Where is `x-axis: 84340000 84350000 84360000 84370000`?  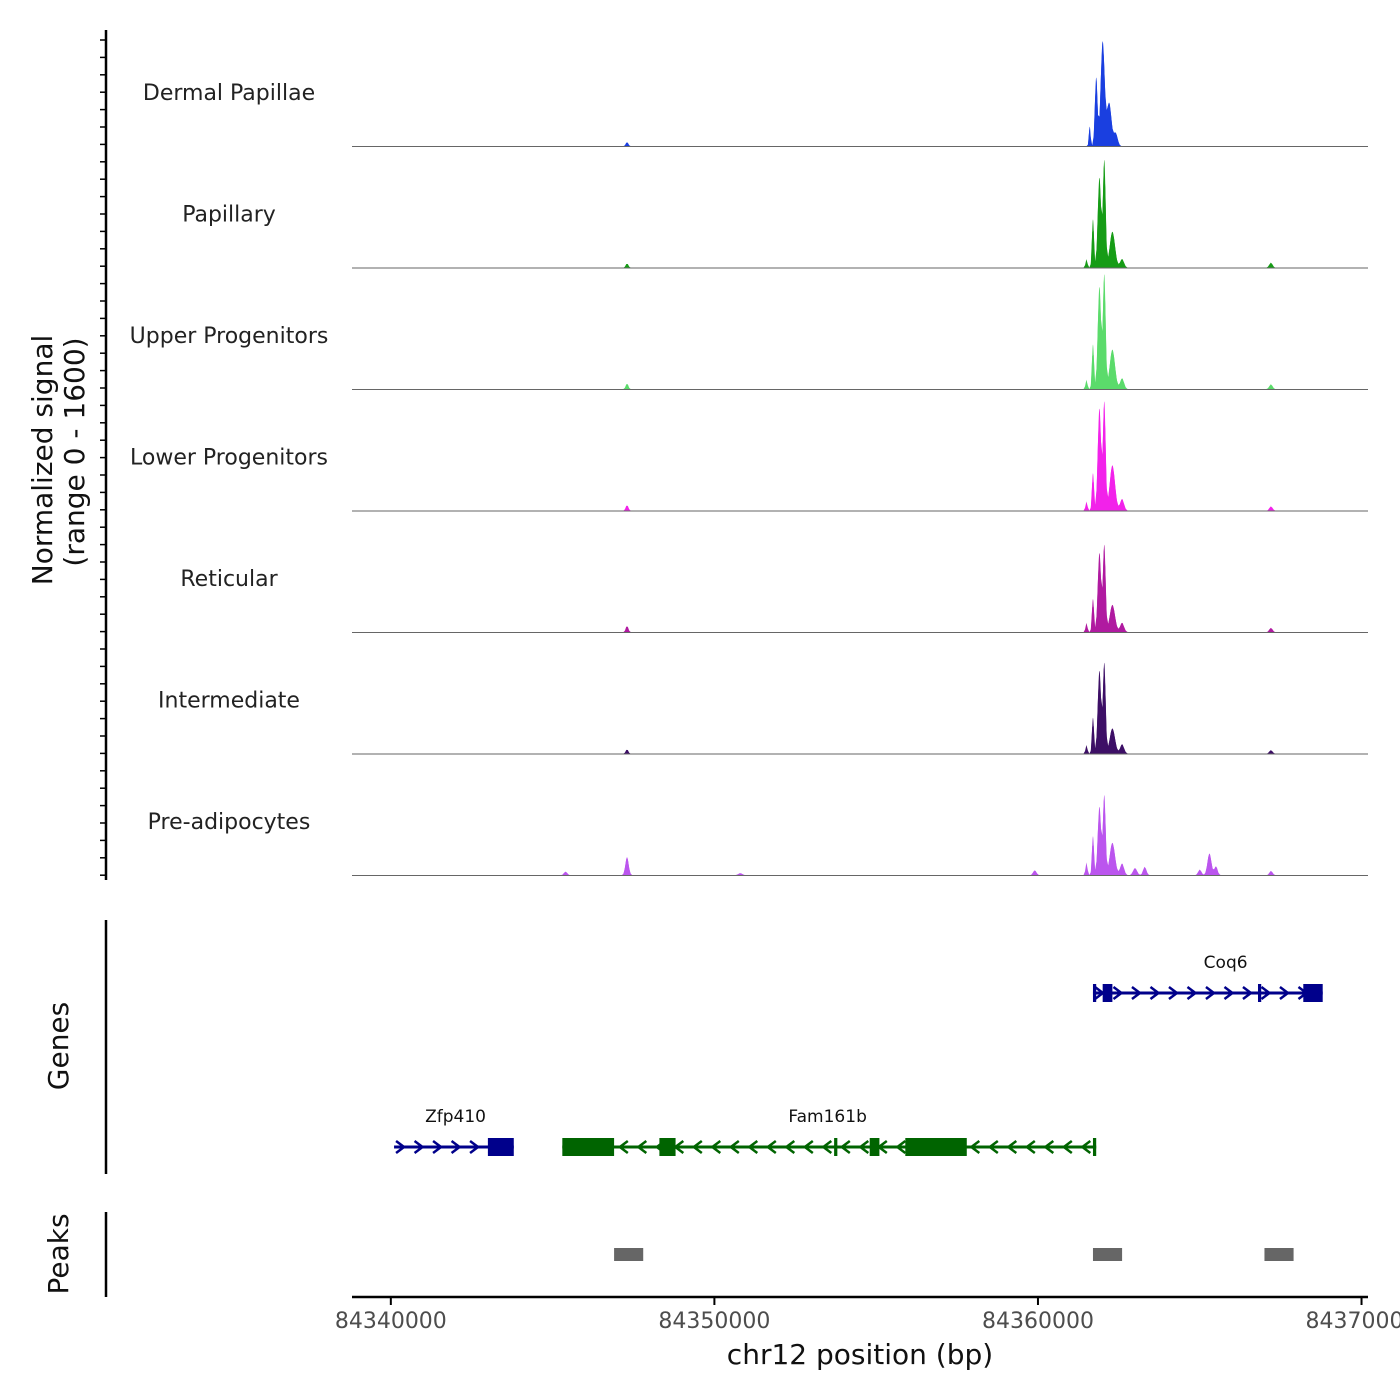
x-axis: 84340000 84350000 84360000 84370000 is located at coordinates (867, 1314).